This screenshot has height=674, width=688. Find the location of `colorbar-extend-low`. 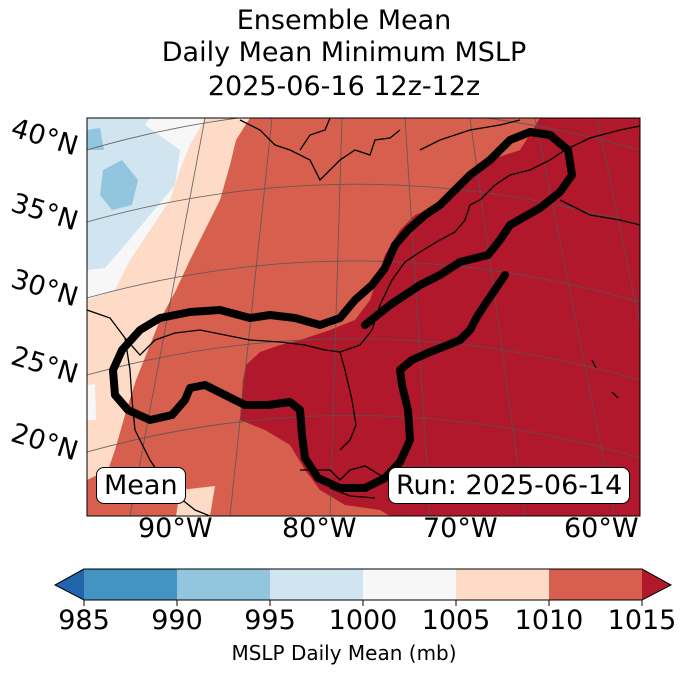

colorbar-extend-low is located at coordinates (69, 584).